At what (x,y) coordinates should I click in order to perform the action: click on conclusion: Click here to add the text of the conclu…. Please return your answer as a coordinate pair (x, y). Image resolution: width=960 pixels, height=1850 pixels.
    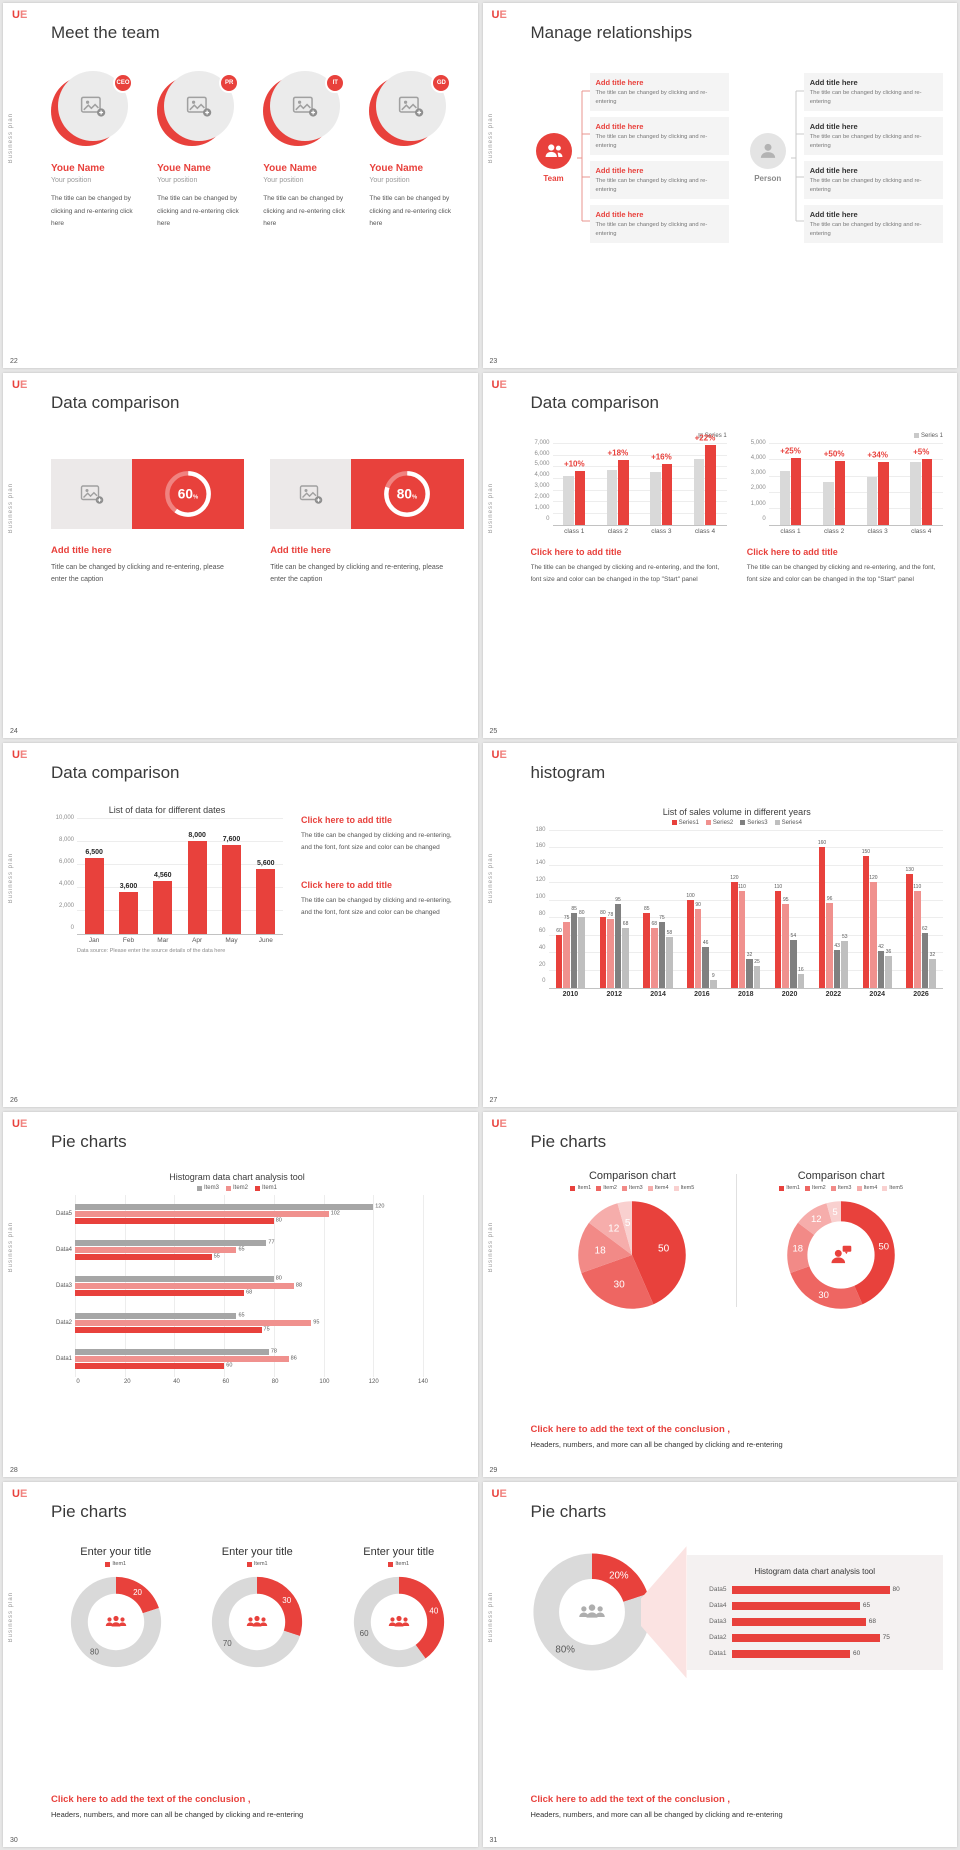
    Looking at the image, I should click on (737, 1436).